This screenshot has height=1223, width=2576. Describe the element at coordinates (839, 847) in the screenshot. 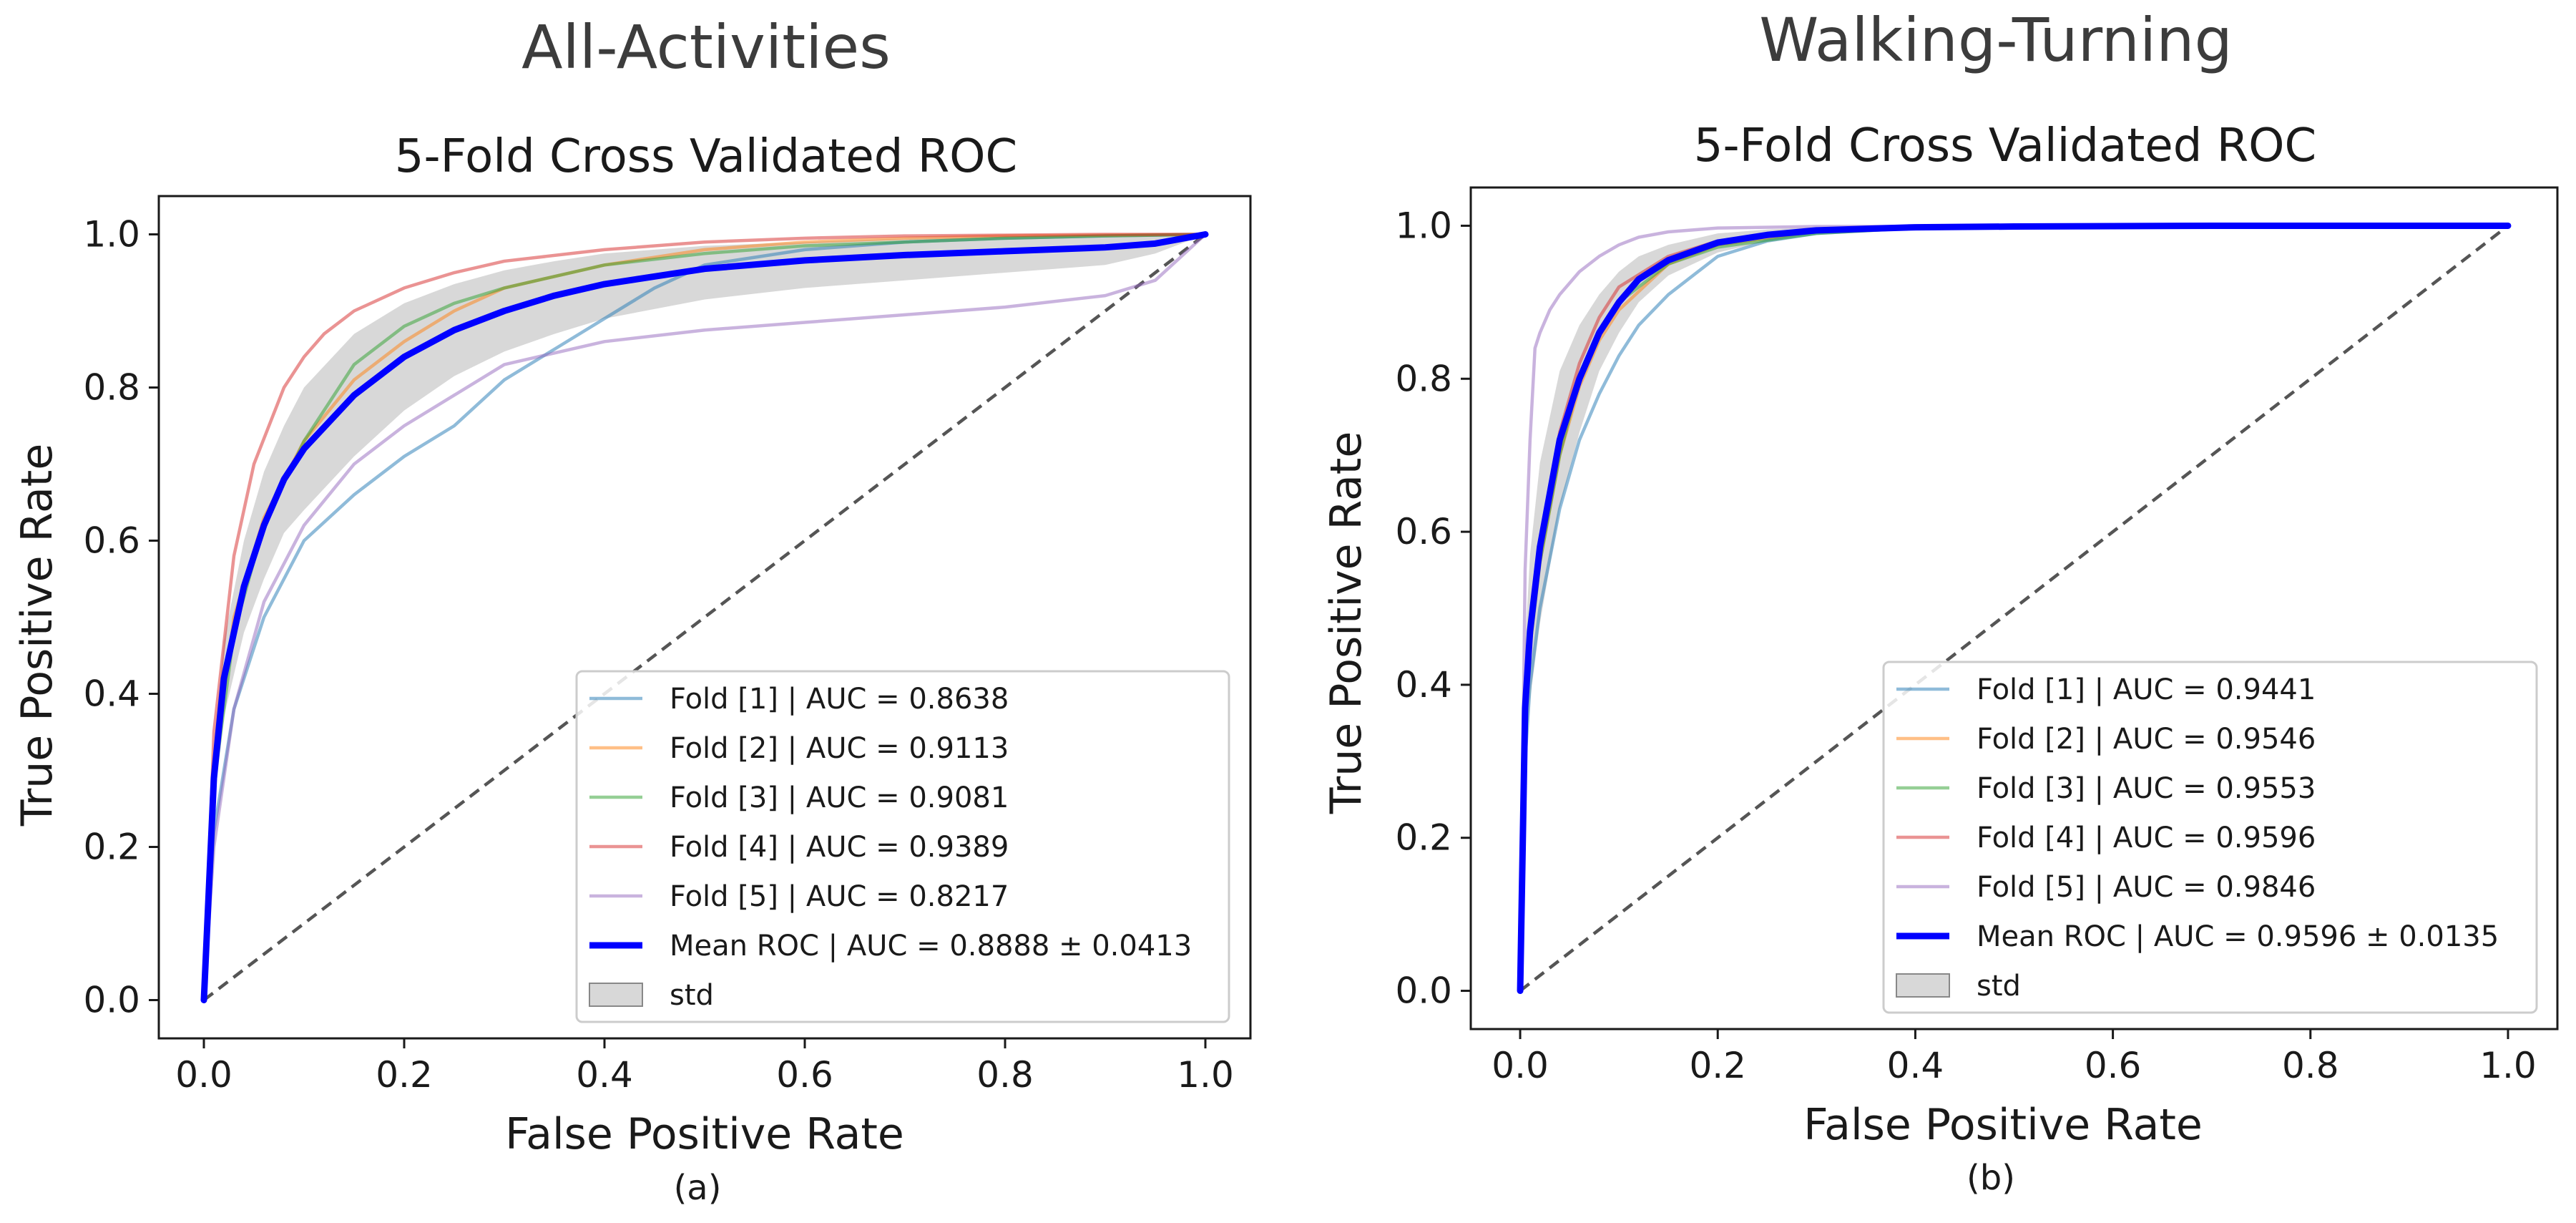

I see `legend-entry-label: Fold [4] | AUC = 0.9389` at that location.